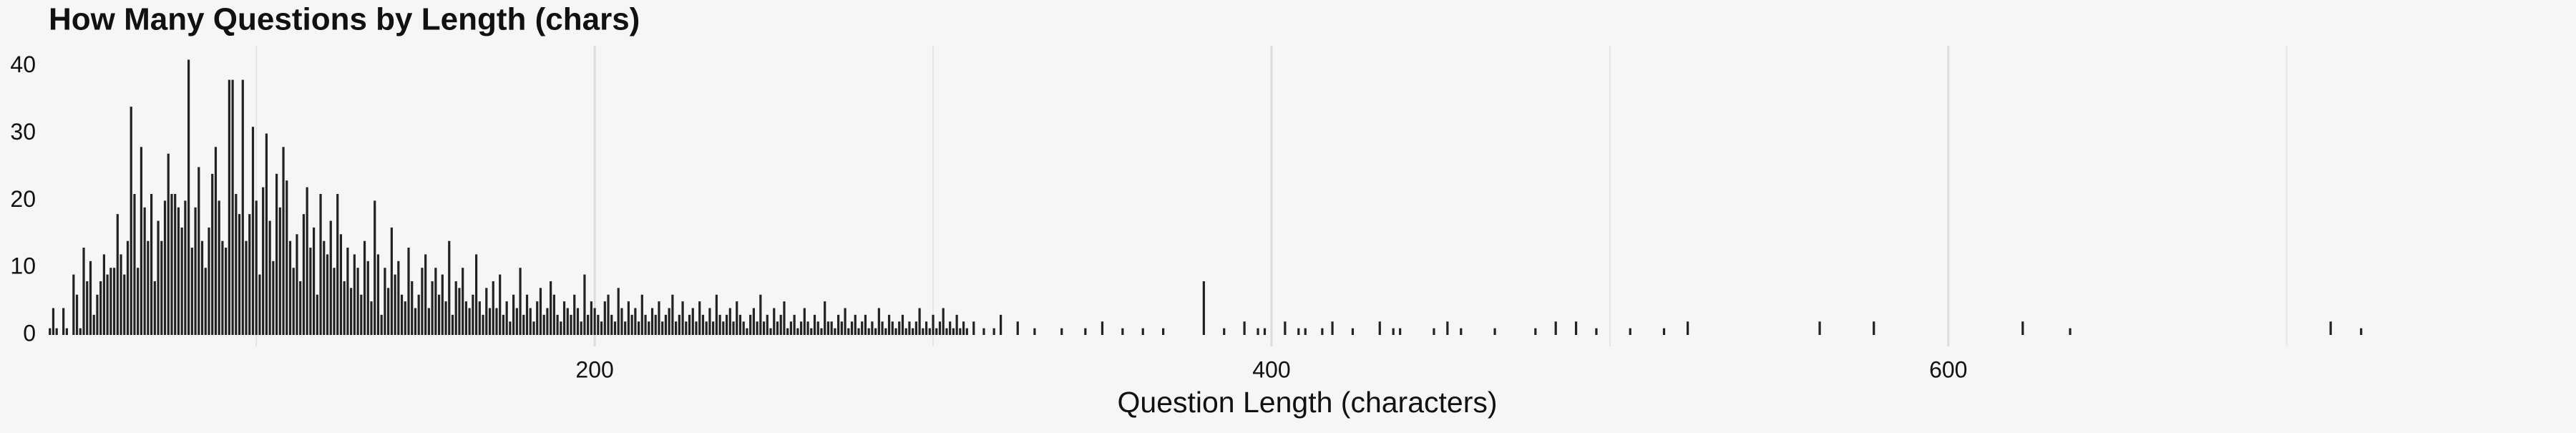 This screenshot has width=2576, height=433. I want to click on y-tick-label: 40, so click(23, 64).